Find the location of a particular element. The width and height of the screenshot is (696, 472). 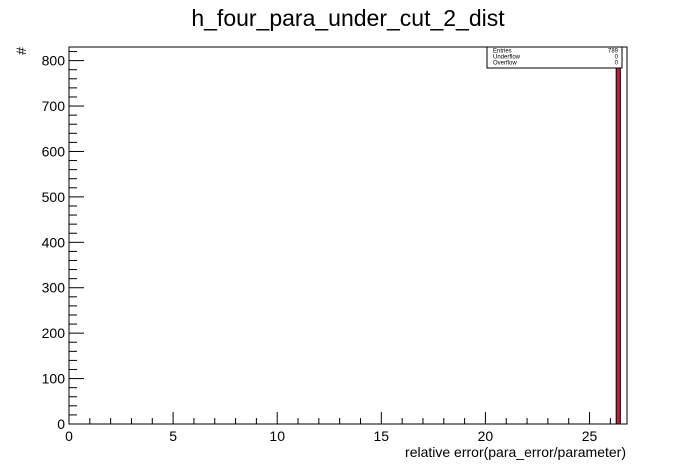

x-tick-label: 25 is located at coordinates (590, 436).